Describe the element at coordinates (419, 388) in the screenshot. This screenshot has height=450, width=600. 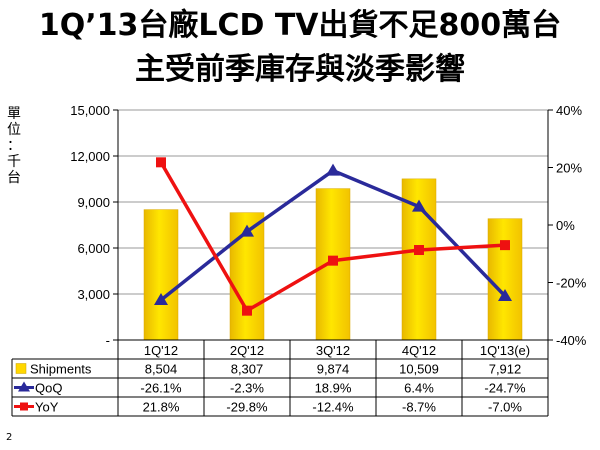
I see `qoq-value: 6.4%` at that location.